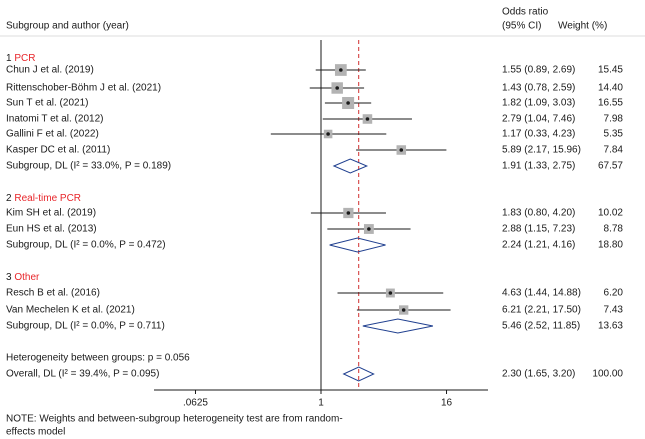  I want to click on study-label: Kasper DC et al. (2011), so click(58, 150).